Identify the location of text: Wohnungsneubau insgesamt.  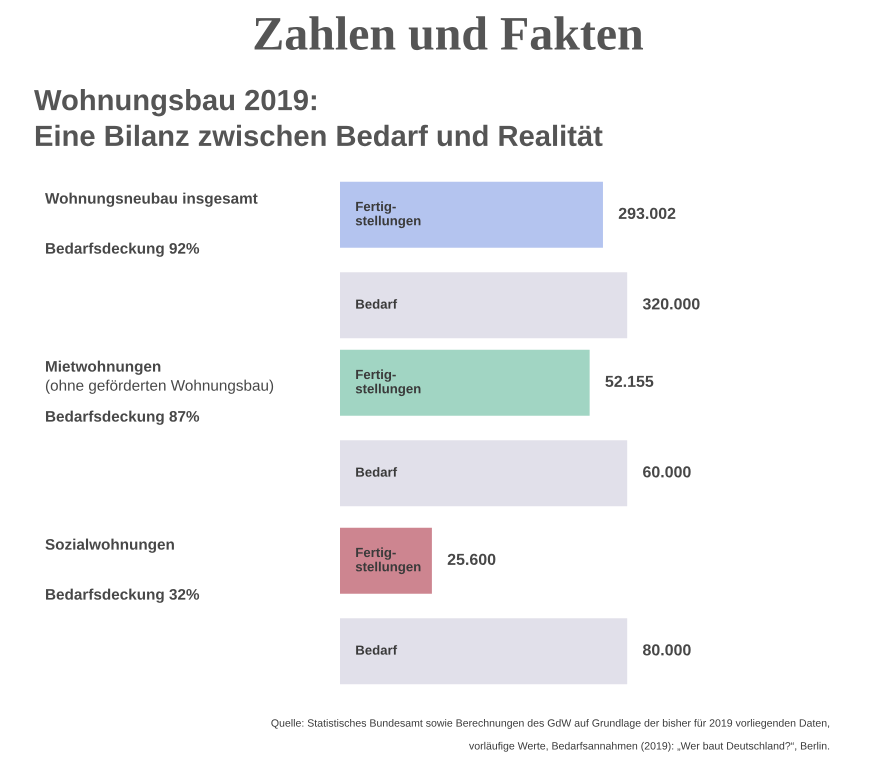
(151, 199).